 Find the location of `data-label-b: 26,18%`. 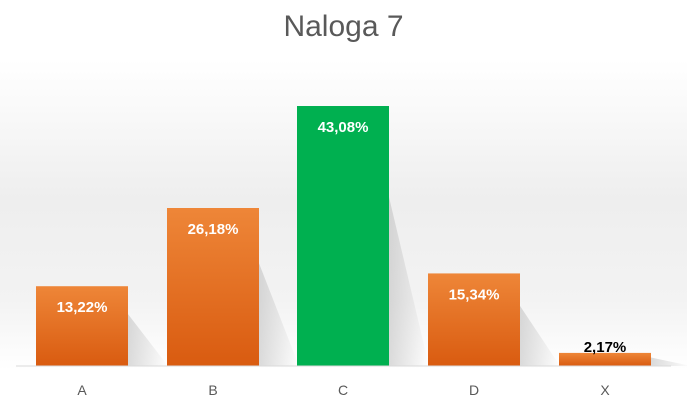

data-label-b: 26,18% is located at coordinates (213, 229).